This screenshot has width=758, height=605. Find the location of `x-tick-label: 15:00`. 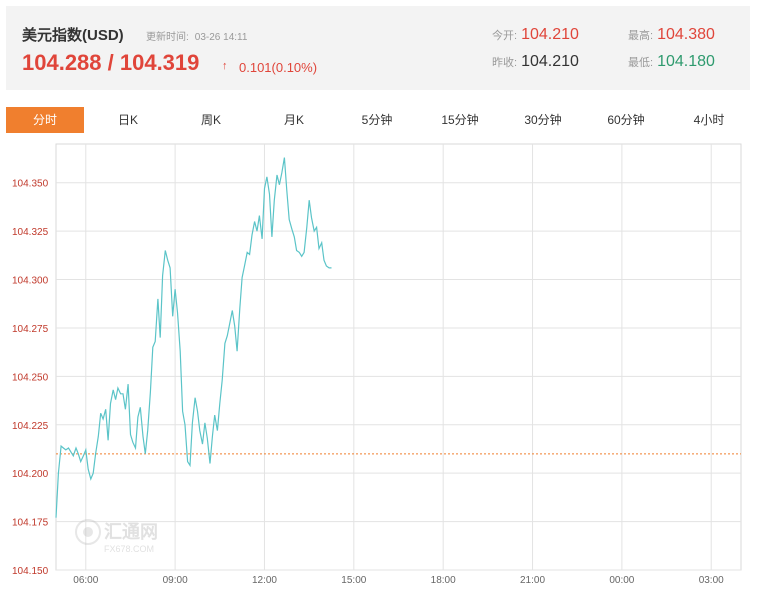

x-tick-label: 15:00 is located at coordinates (353, 580).